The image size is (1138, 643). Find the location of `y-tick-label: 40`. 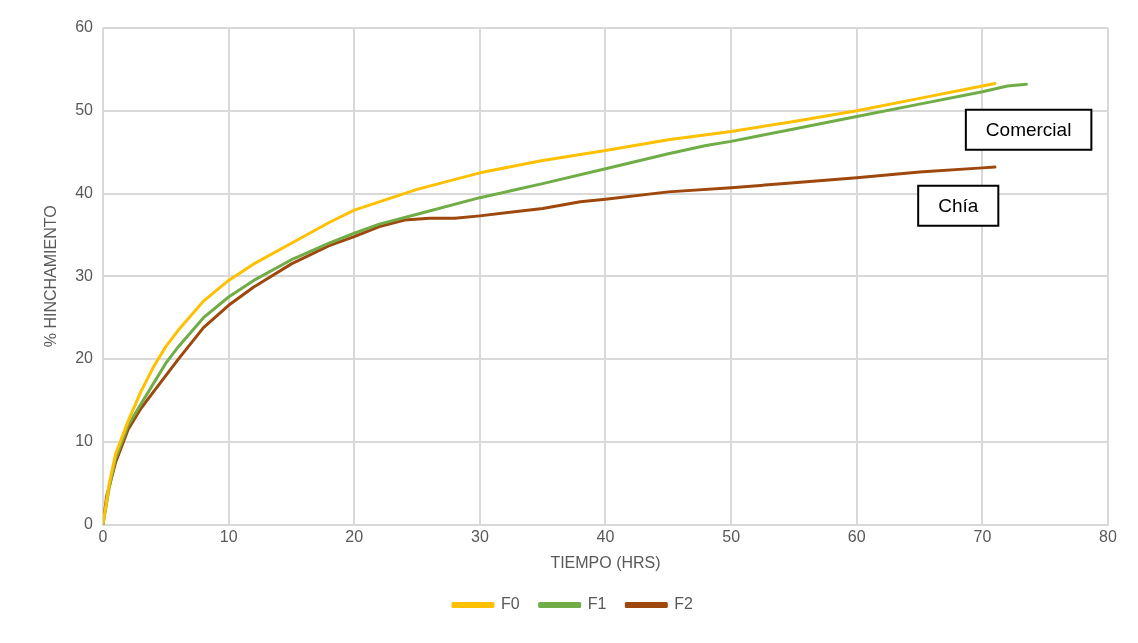

y-tick-label: 40 is located at coordinates (84, 192).